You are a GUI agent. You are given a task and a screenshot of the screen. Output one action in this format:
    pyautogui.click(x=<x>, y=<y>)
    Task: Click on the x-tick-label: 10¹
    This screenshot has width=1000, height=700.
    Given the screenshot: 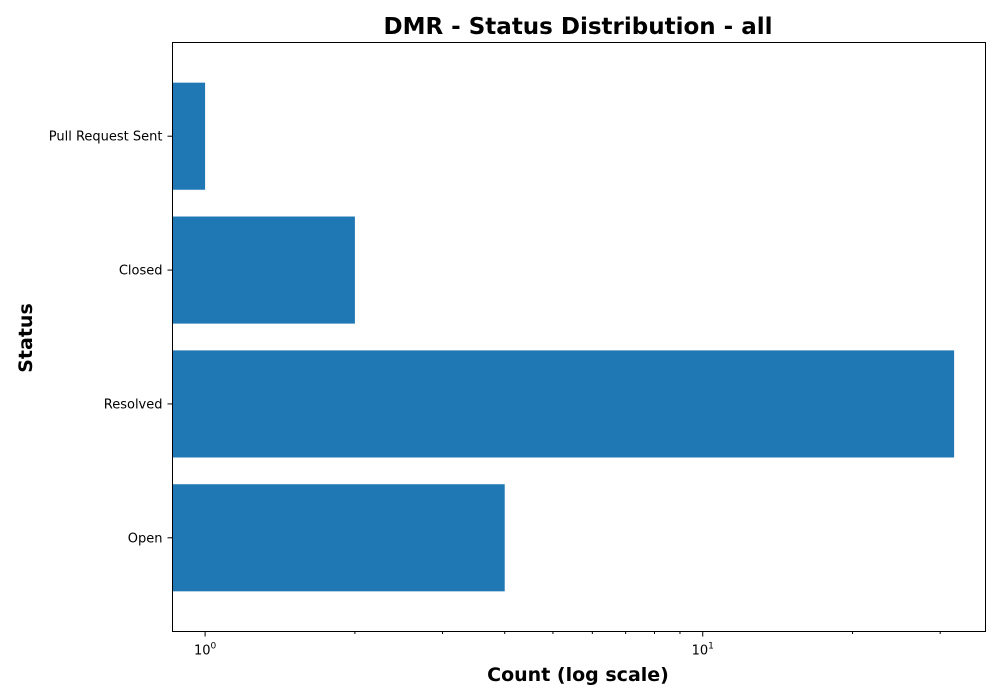 What is the action you would take?
    pyautogui.click(x=703, y=650)
    